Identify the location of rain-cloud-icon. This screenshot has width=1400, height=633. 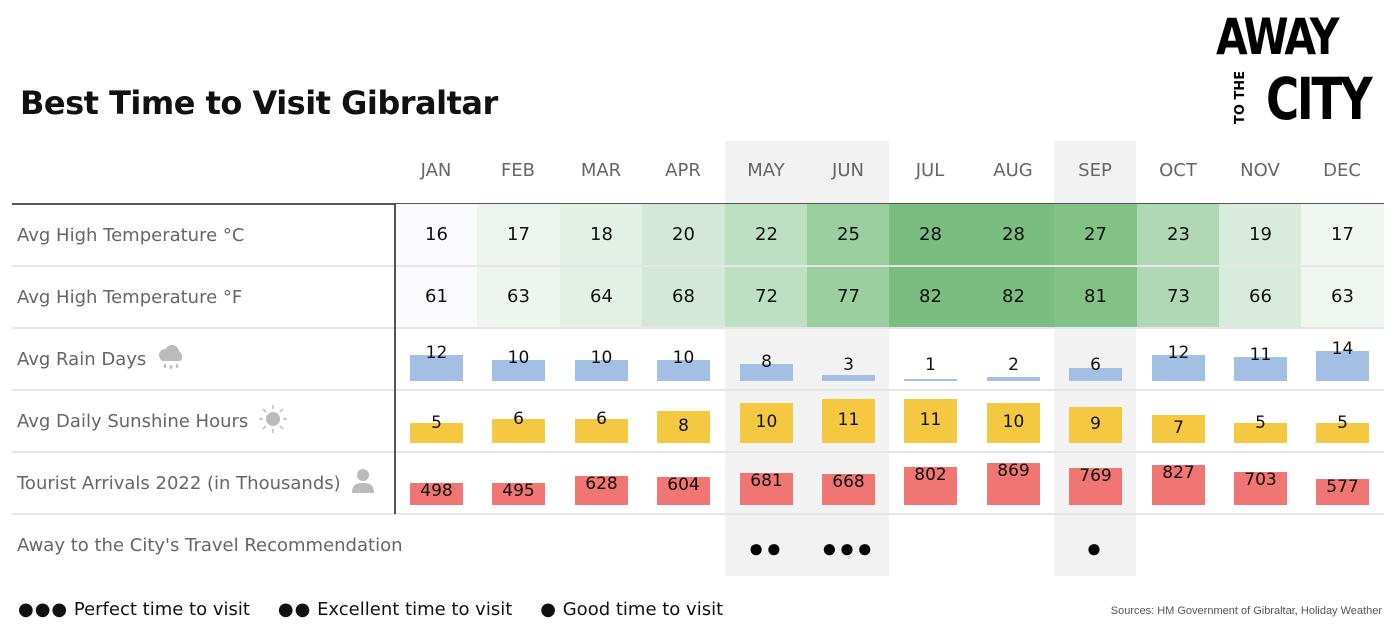
(170, 359).